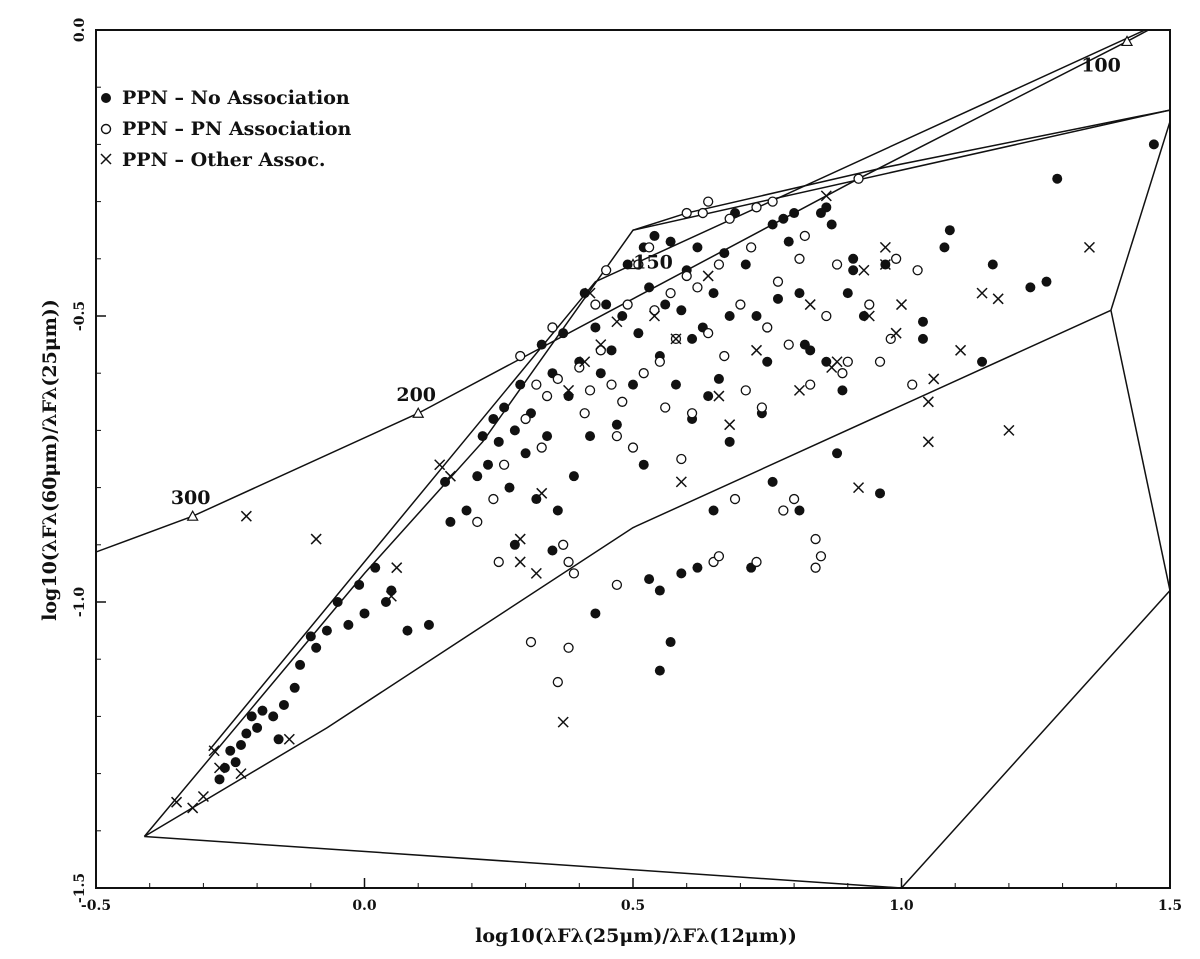 The image size is (1200, 959). What do you see at coordinates (236, 98) in the screenshot?
I see `legend-label-no-association: PPN – No Association` at bounding box center [236, 98].